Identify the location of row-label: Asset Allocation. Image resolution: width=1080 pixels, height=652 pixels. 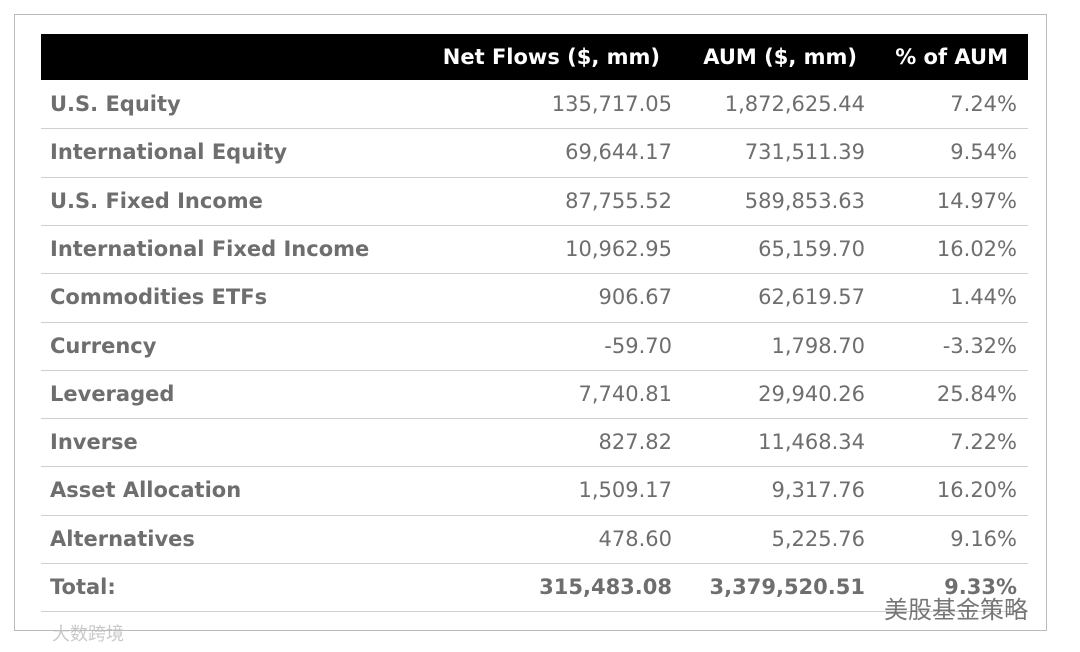
(146, 490).